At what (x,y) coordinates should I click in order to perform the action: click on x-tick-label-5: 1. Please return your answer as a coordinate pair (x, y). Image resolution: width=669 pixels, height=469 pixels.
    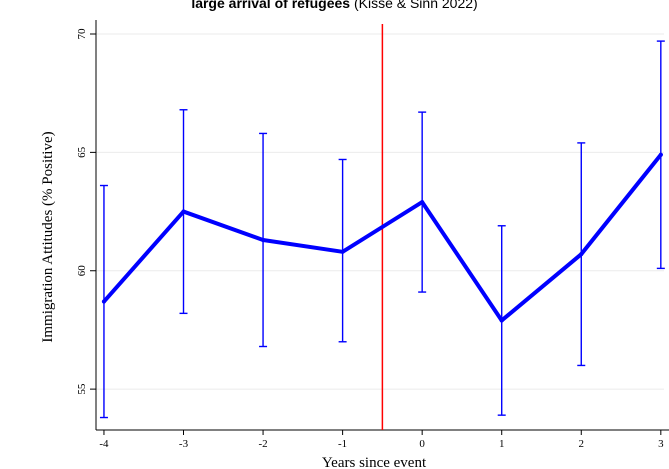
    Looking at the image, I should click on (502, 444).